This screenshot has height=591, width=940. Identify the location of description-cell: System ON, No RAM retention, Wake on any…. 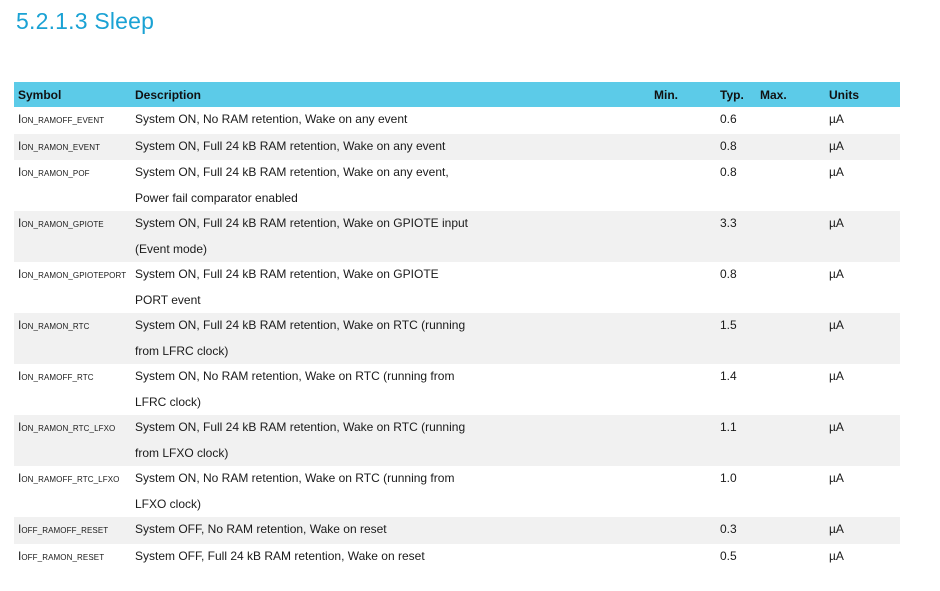
(366, 120).